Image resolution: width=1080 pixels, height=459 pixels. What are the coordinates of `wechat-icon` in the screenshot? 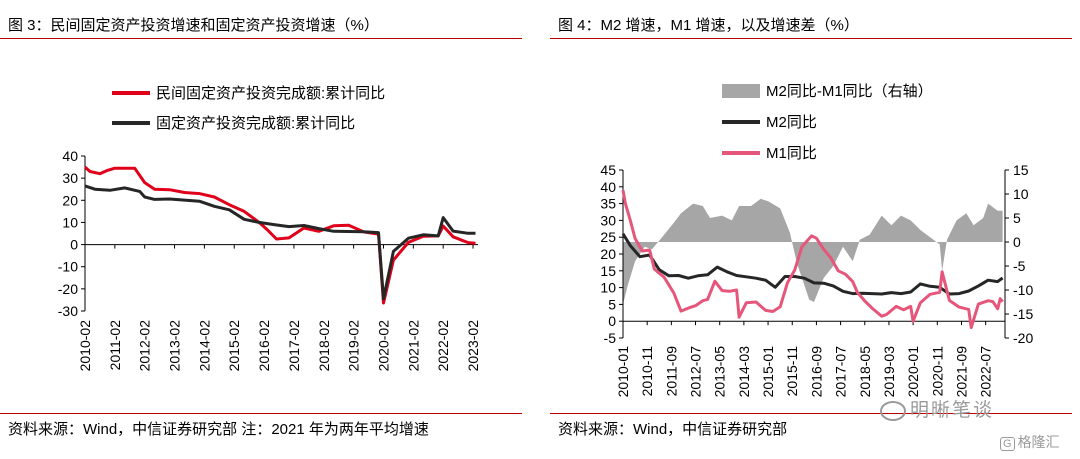 It's located at (893, 410).